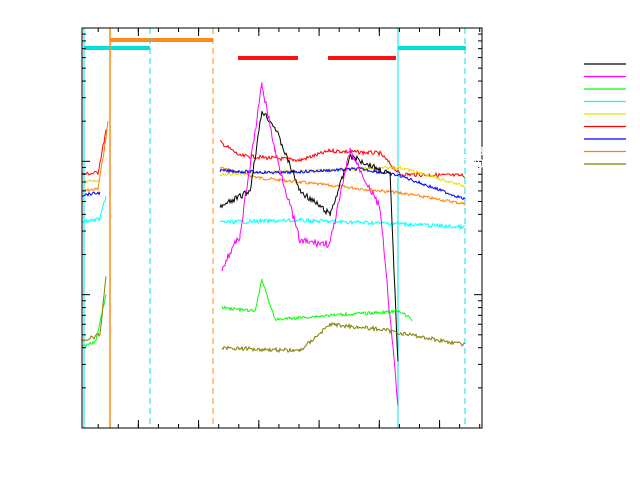 This screenshot has height=480, width=640. Describe the element at coordinates (534, 114) in the screenshot. I see `legend-entry-label: 50 - 100 keV` at that location.